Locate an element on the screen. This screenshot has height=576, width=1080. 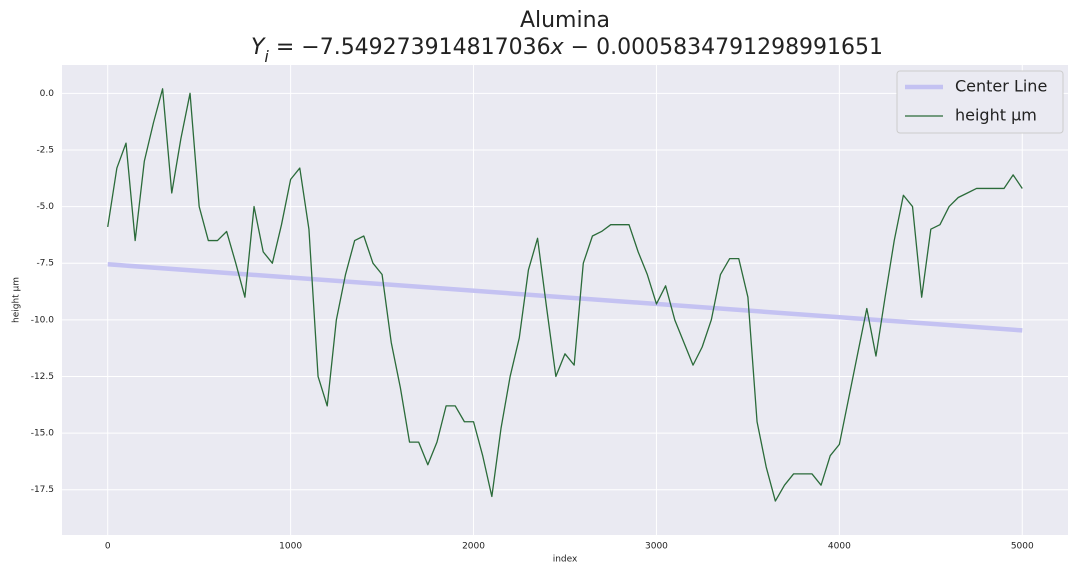
y-tick-label: -5.0 is located at coordinates (45, 207).